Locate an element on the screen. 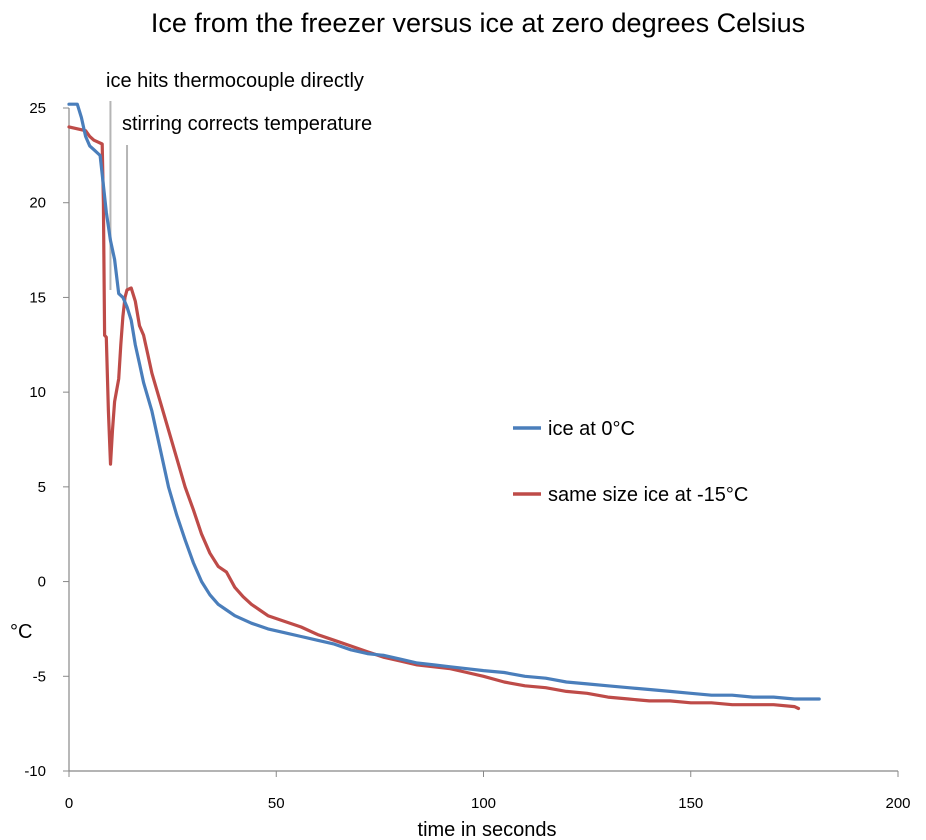 This screenshot has height=840, width=926. y-tick-label: 20 is located at coordinates (37, 203).